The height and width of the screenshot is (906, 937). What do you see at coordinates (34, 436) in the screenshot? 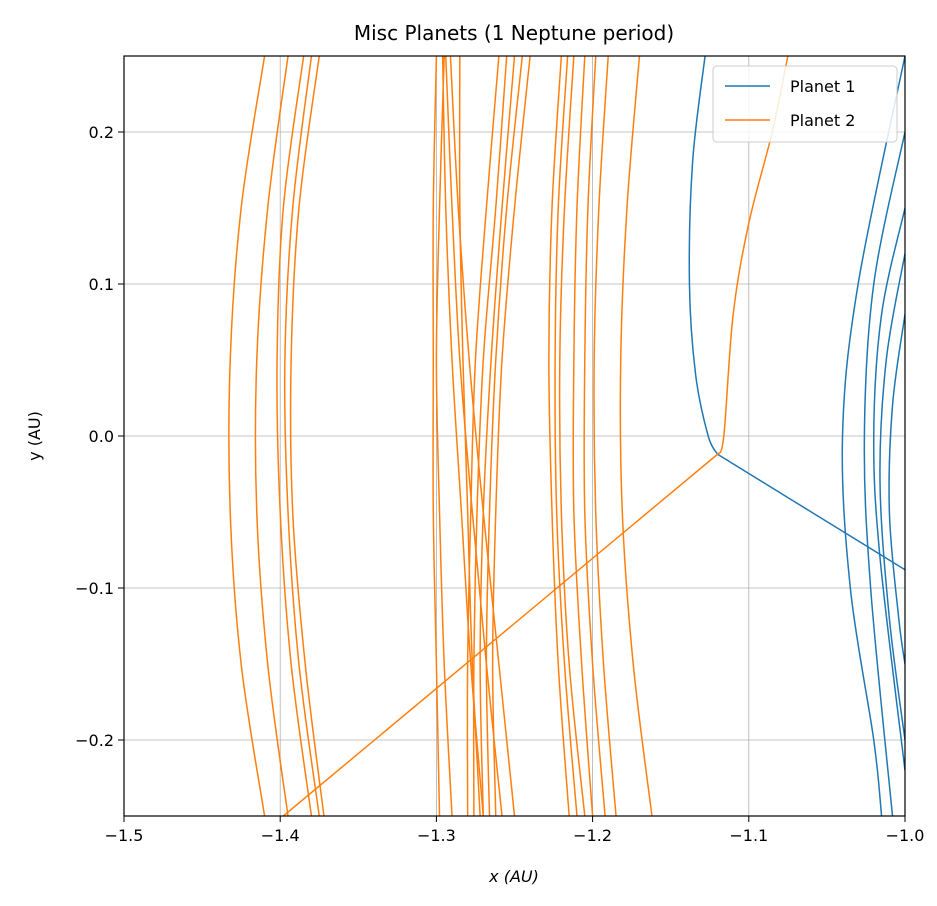
I see `y-axis-label: y (AU)` at bounding box center [34, 436].